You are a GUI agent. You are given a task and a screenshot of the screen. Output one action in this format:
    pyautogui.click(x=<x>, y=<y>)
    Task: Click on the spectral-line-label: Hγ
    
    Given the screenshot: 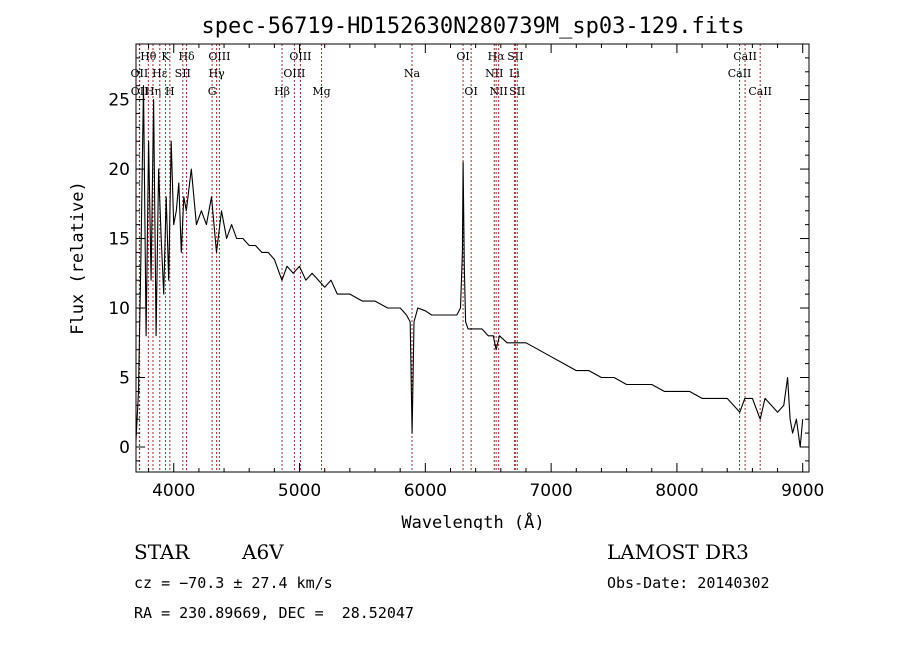 What is the action you would take?
    pyautogui.click(x=217, y=73)
    